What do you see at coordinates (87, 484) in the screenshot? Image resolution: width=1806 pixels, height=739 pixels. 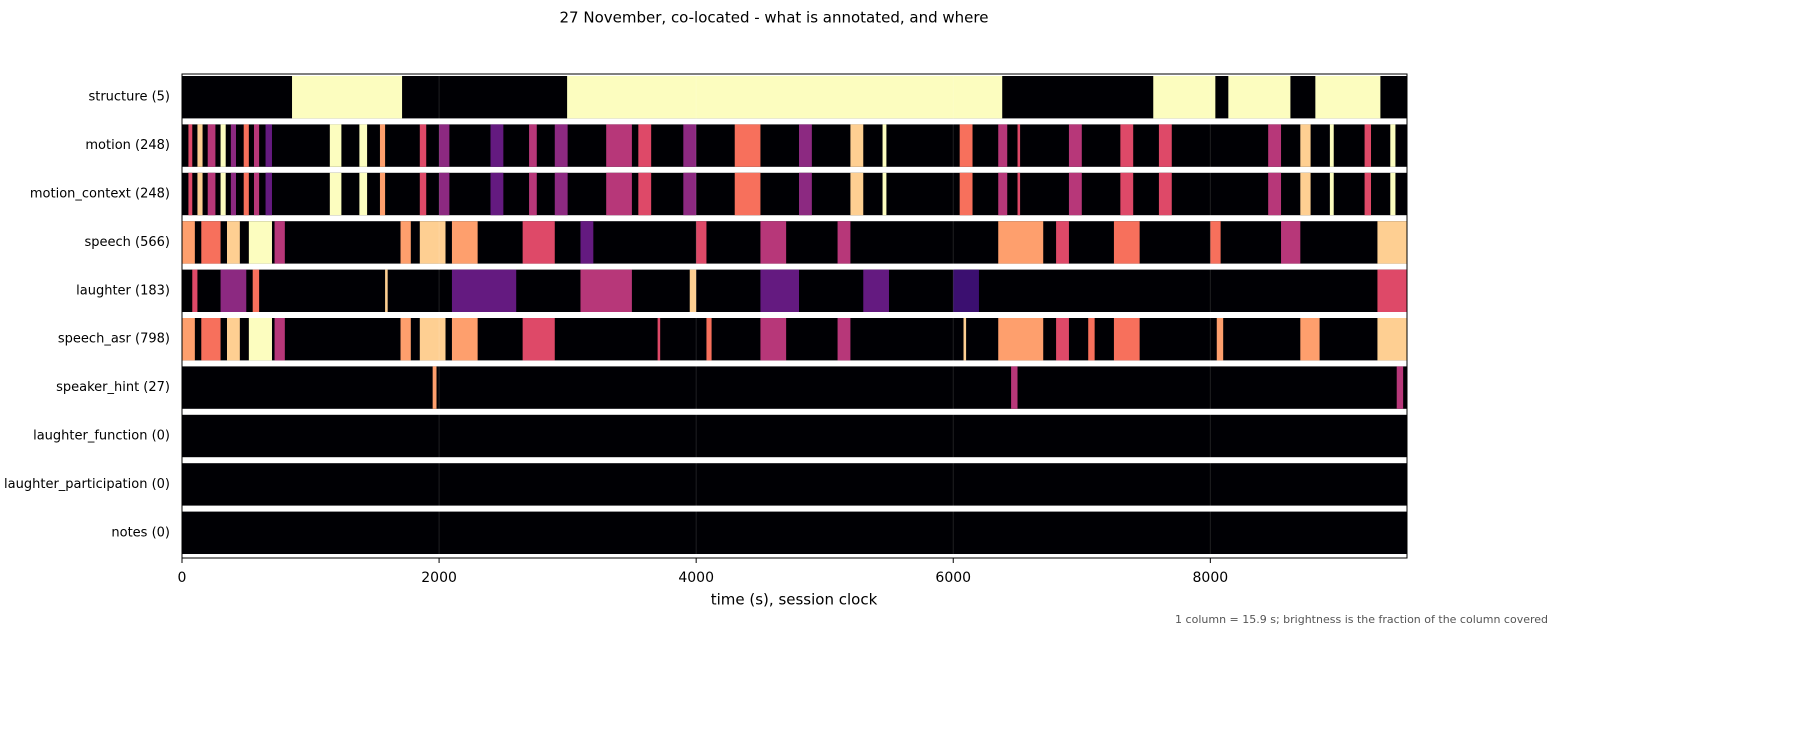 I see `row-label: laughter_participation (0)` at bounding box center [87, 484].